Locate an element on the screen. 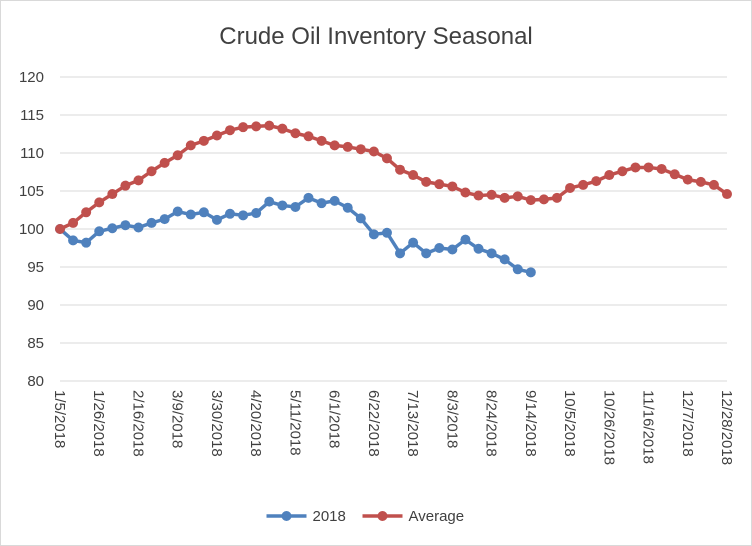  y-tick-label: 110 is located at coordinates (32, 153).